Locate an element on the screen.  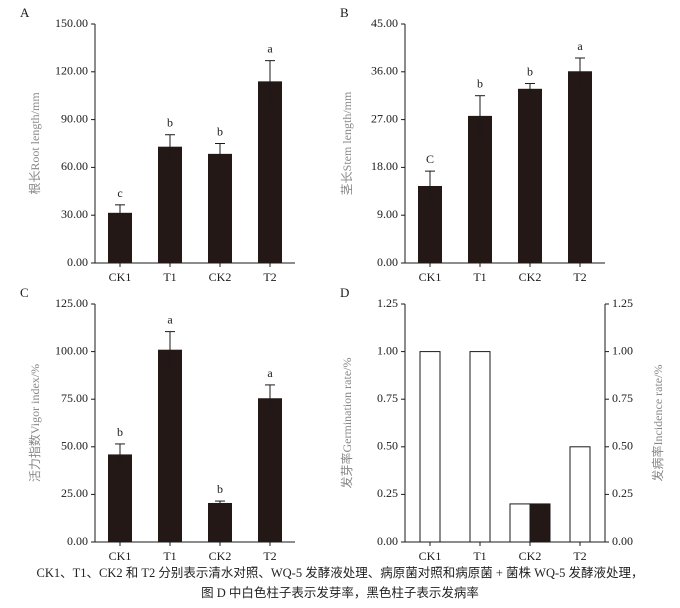
y-tick-label: 150.00 is located at coordinates (71, 23).